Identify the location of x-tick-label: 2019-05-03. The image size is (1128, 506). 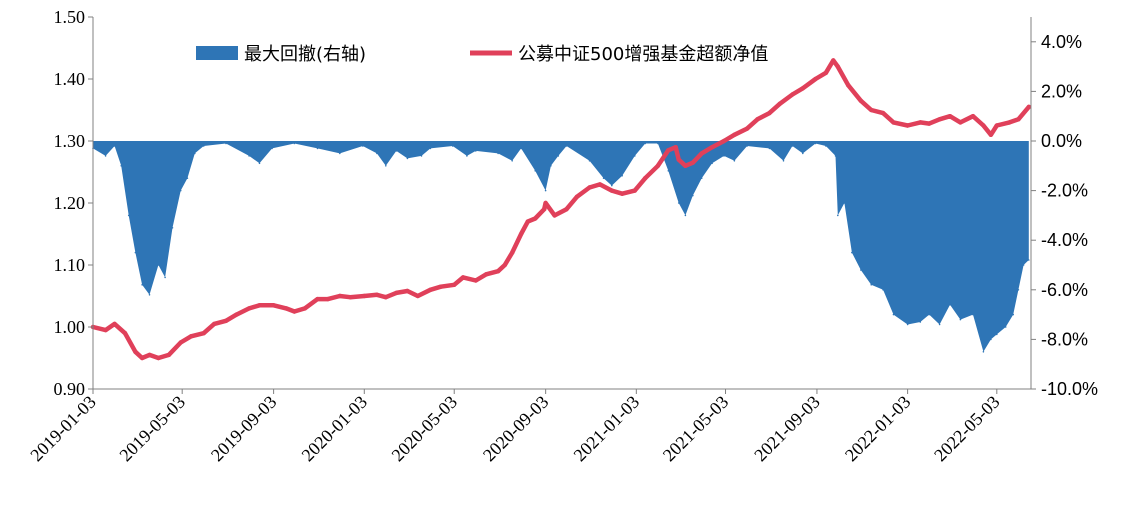
(152, 429).